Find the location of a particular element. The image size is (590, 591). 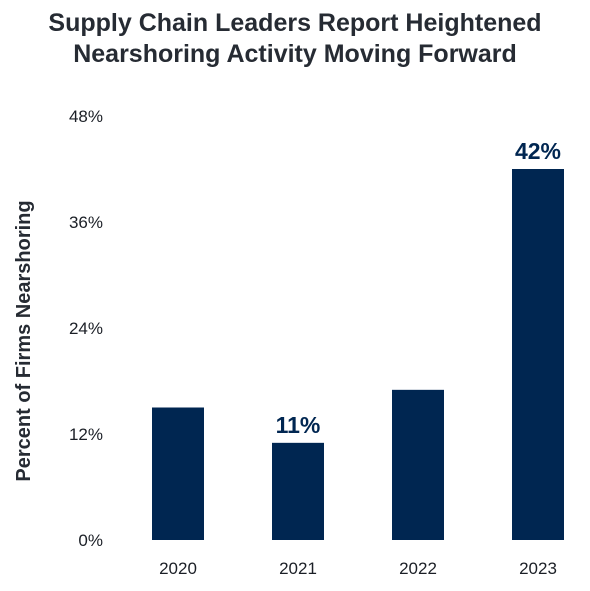

data-label: 42% is located at coordinates (538, 151).